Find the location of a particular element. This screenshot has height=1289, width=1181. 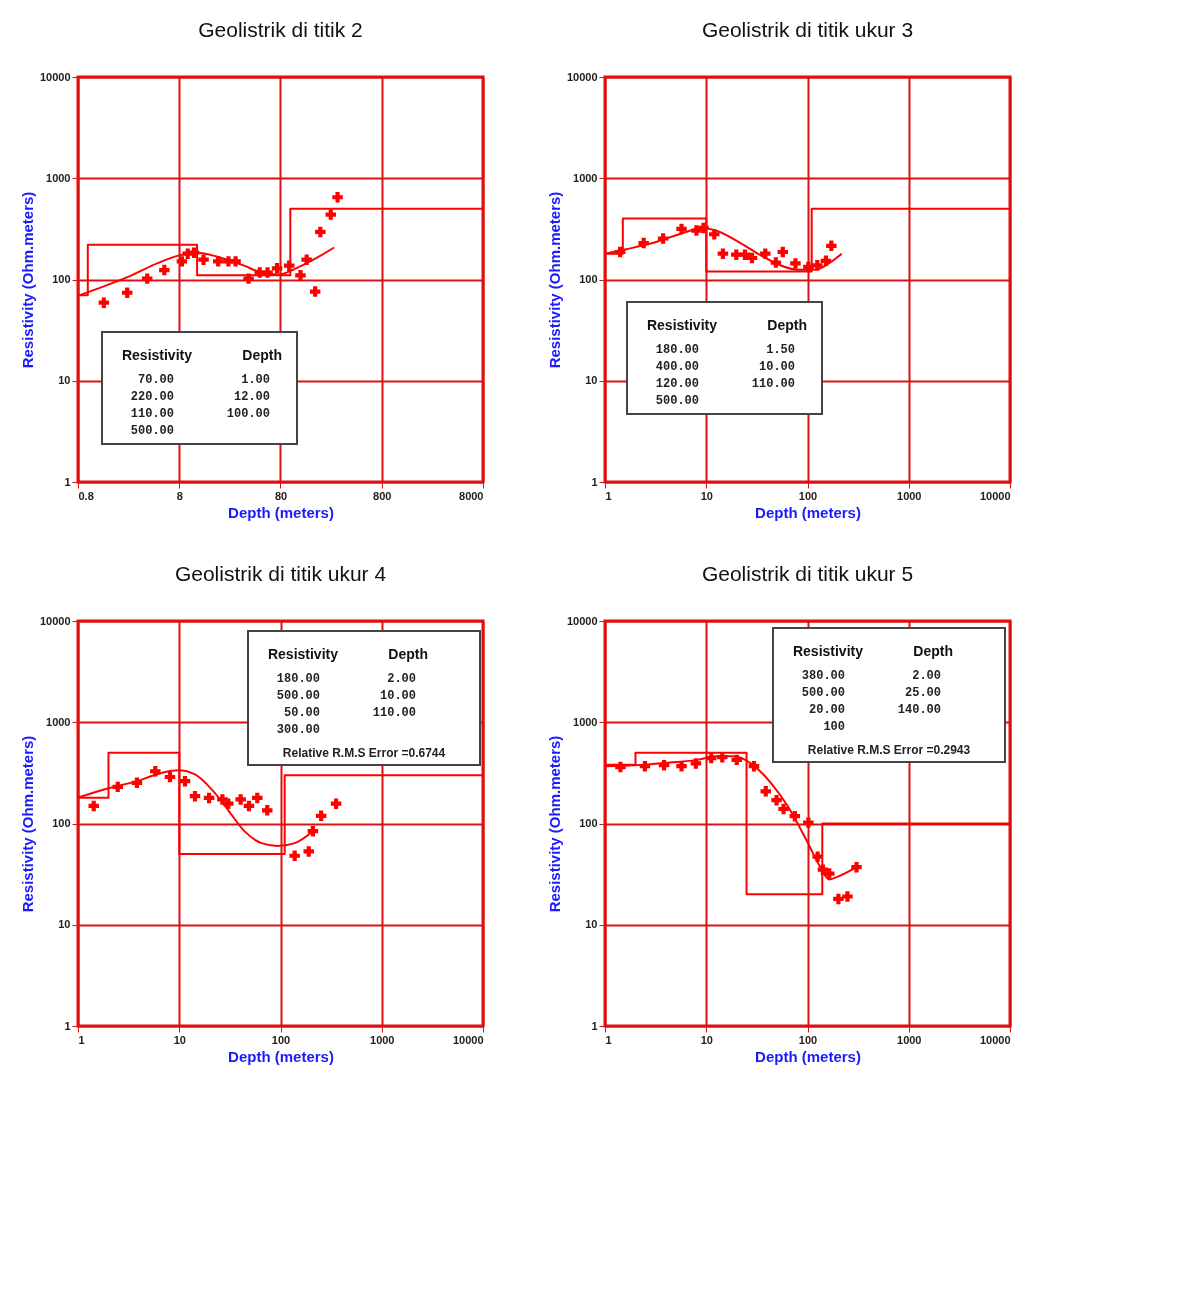

chart-title: Geolistrik di titik ukur 5 is located at coordinates (807, 573).